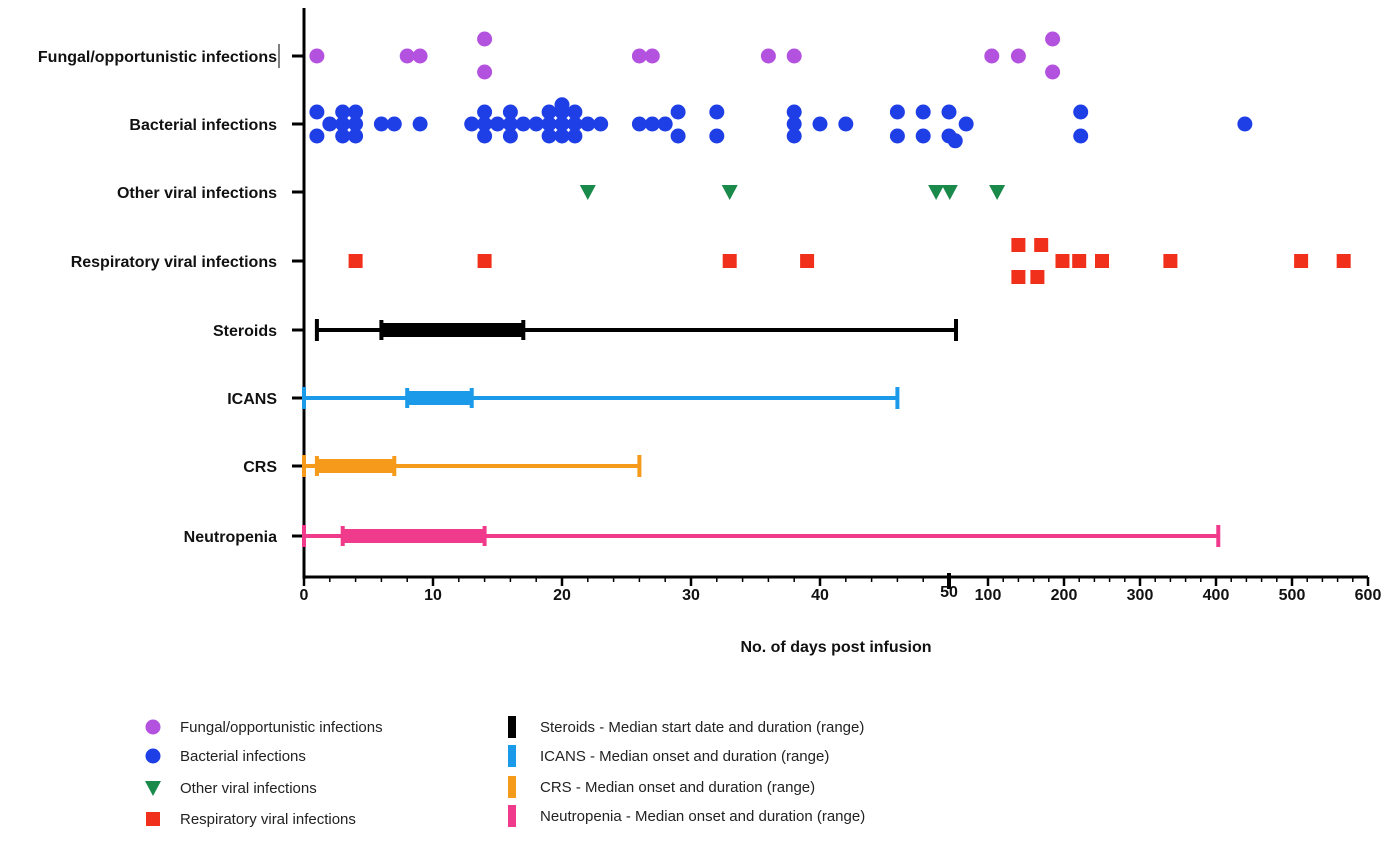 This screenshot has height=841, width=1400. What do you see at coordinates (820, 595) in the screenshot?
I see `x-tick-label: 40` at bounding box center [820, 595].